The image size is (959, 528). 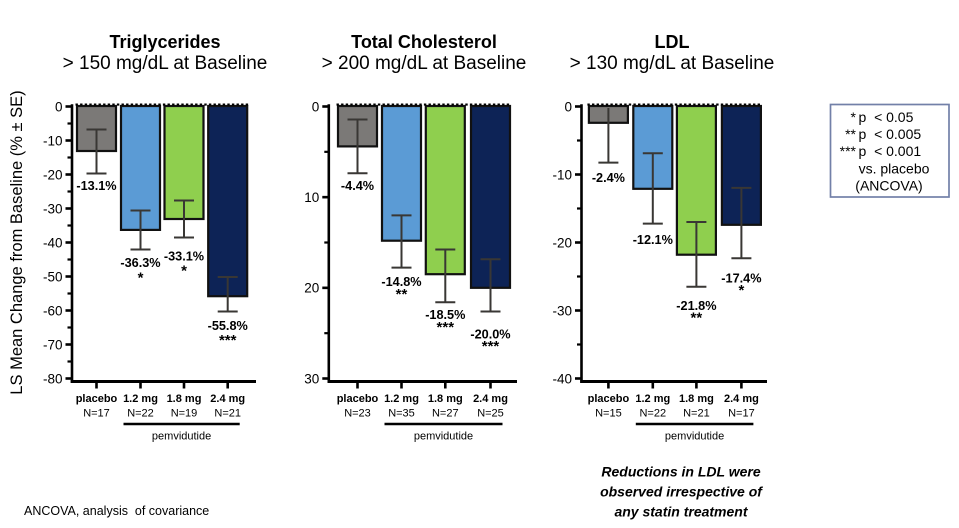 I want to click on svg-text: > 150 mg/dL at Baseline, so click(x=165, y=63).